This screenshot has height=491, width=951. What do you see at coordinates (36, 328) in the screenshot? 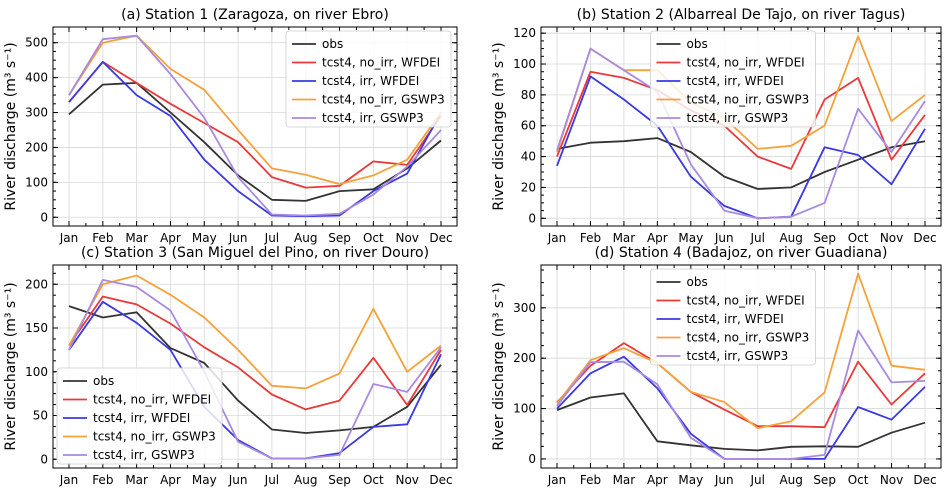
I see `y-tick-label: 150` at bounding box center [36, 328].